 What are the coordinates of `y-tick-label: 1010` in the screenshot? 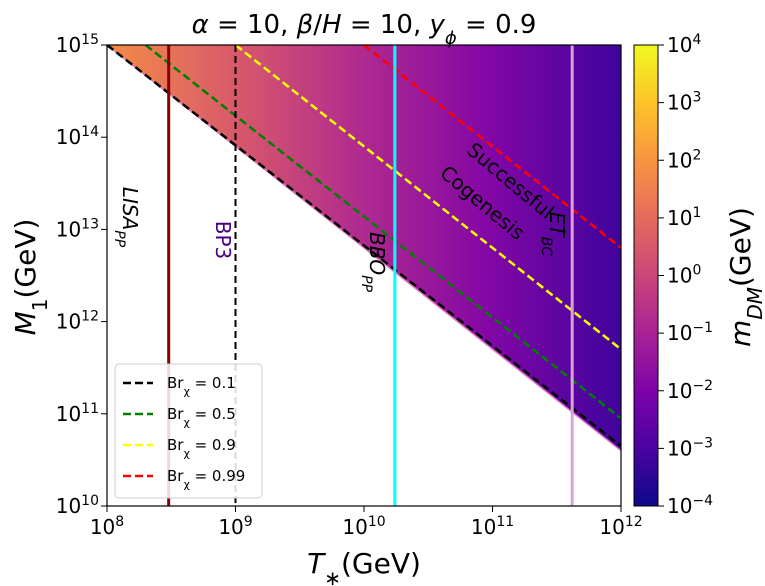 It's located at (77, 505).